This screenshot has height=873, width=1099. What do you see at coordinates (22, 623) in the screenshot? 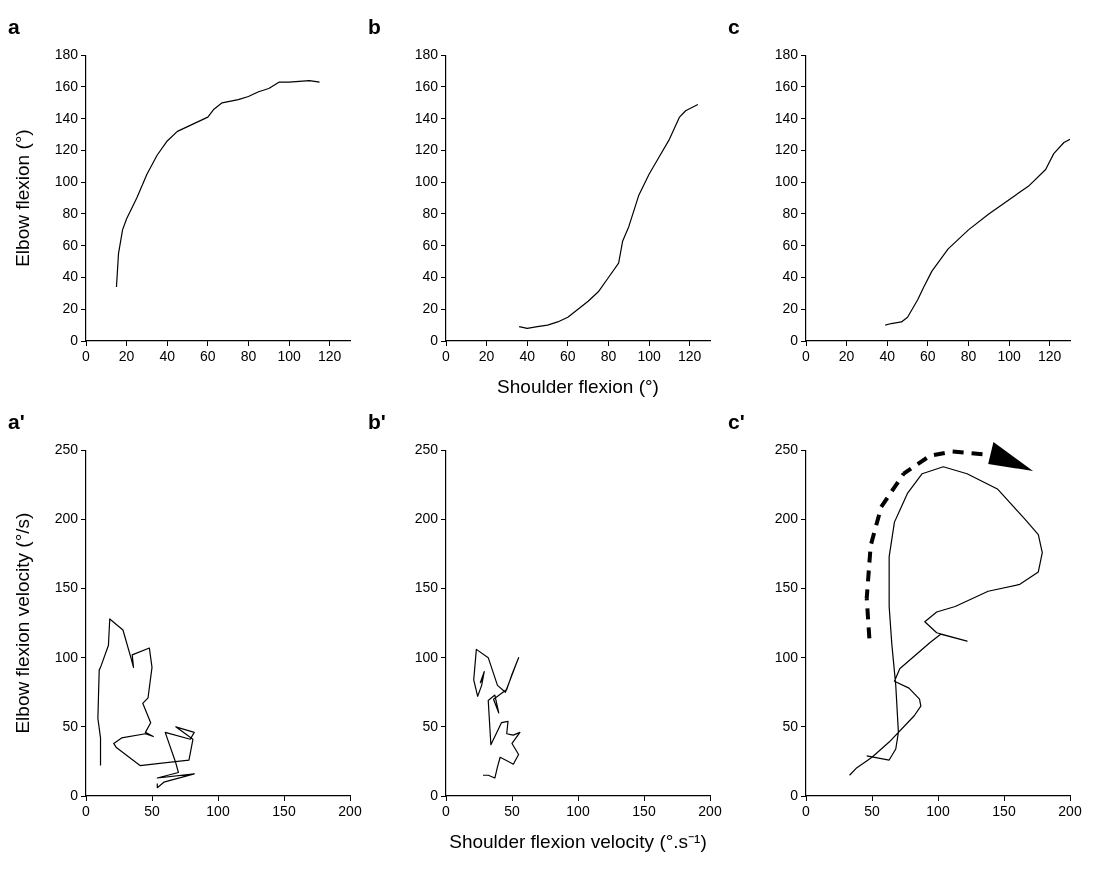
I see `y-axis-title: Elbow flexion velocity (°/s)` at bounding box center [22, 623].